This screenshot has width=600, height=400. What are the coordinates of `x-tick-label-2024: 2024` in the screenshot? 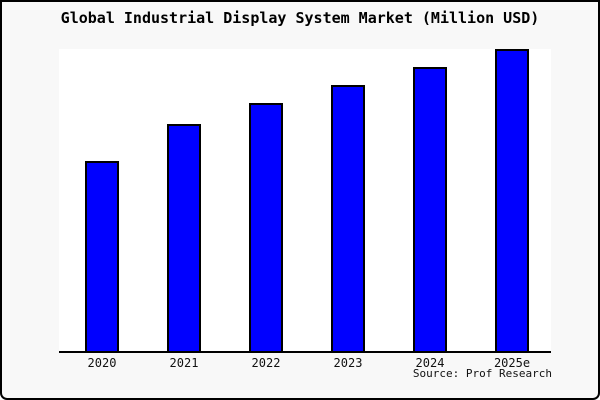 It's located at (430, 363).